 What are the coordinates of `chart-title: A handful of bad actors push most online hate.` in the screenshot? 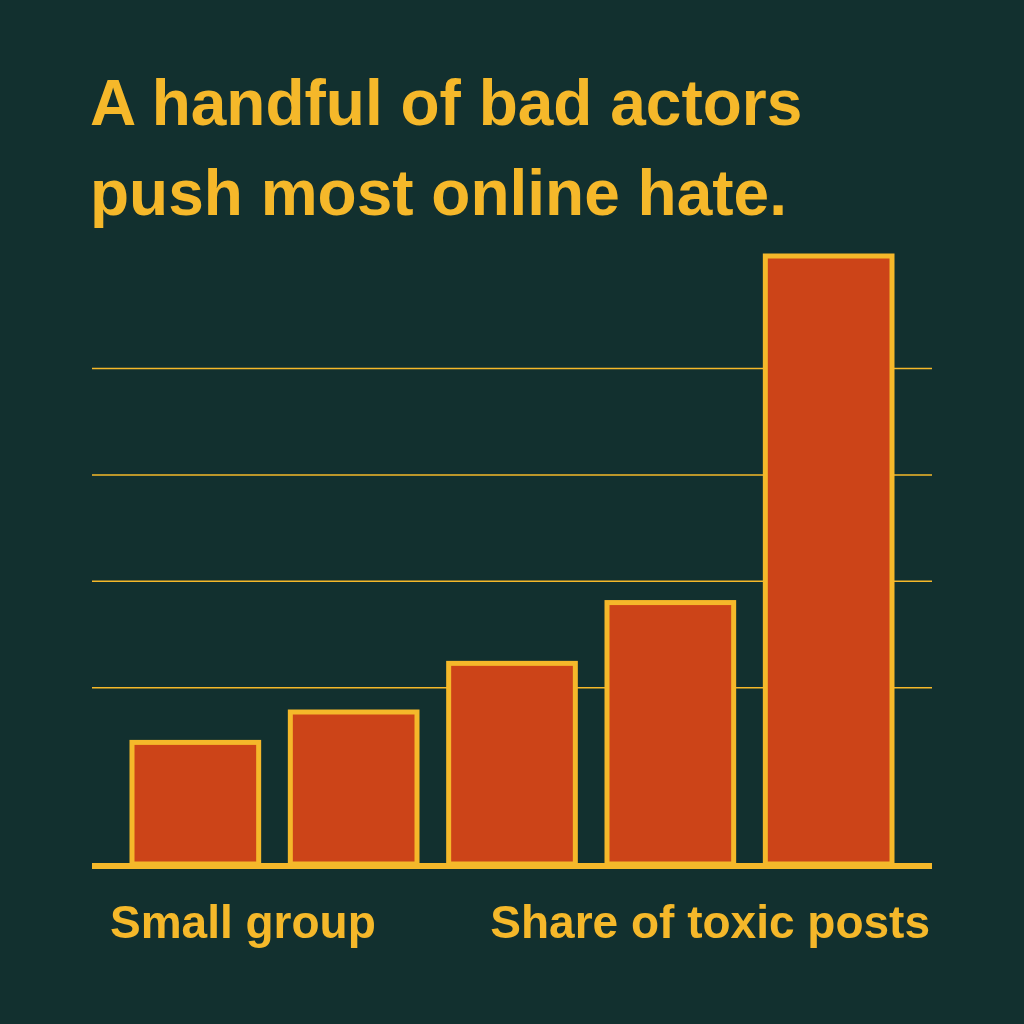 It's located at (446, 148).